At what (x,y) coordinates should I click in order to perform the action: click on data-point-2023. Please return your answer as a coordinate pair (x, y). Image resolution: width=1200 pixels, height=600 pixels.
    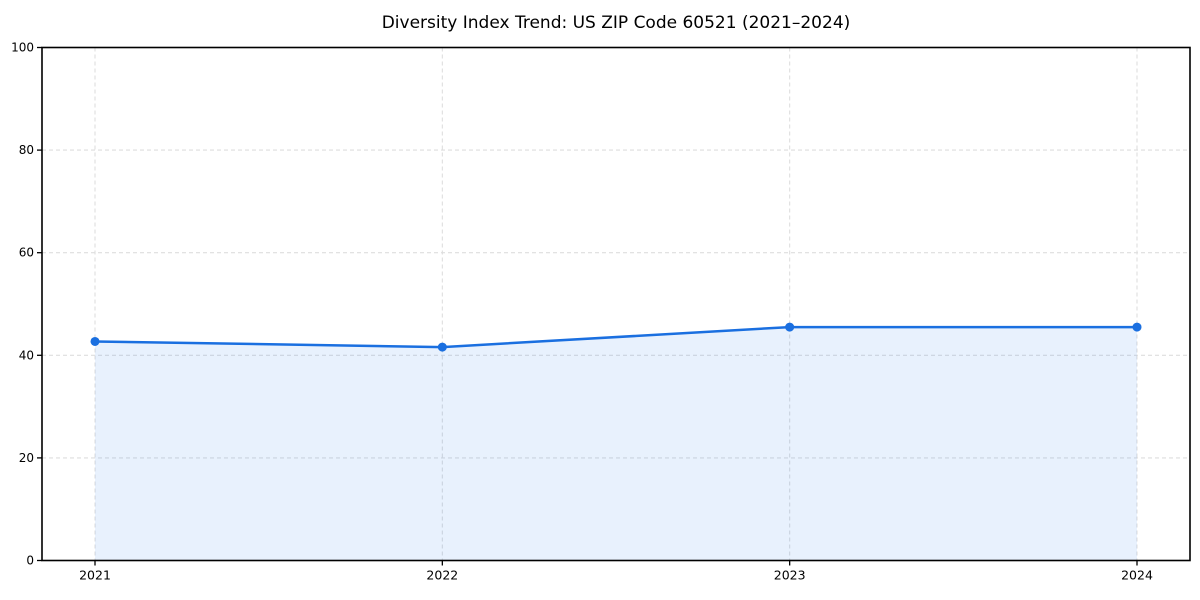
    Looking at the image, I should click on (790, 327).